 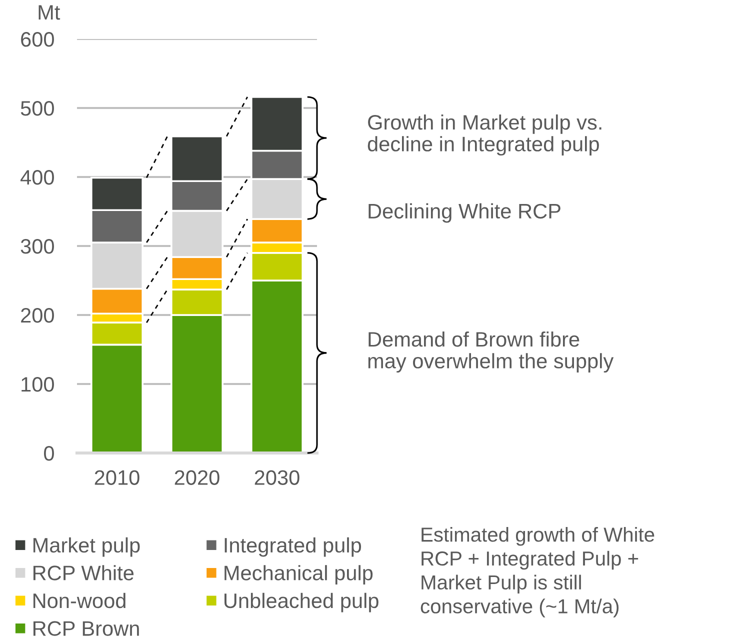 What do you see at coordinates (485, 135) in the screenshot?
I see `text: Growth in Market pulp vs. decline in Integrated pulp` at bounding box center [485, 135].